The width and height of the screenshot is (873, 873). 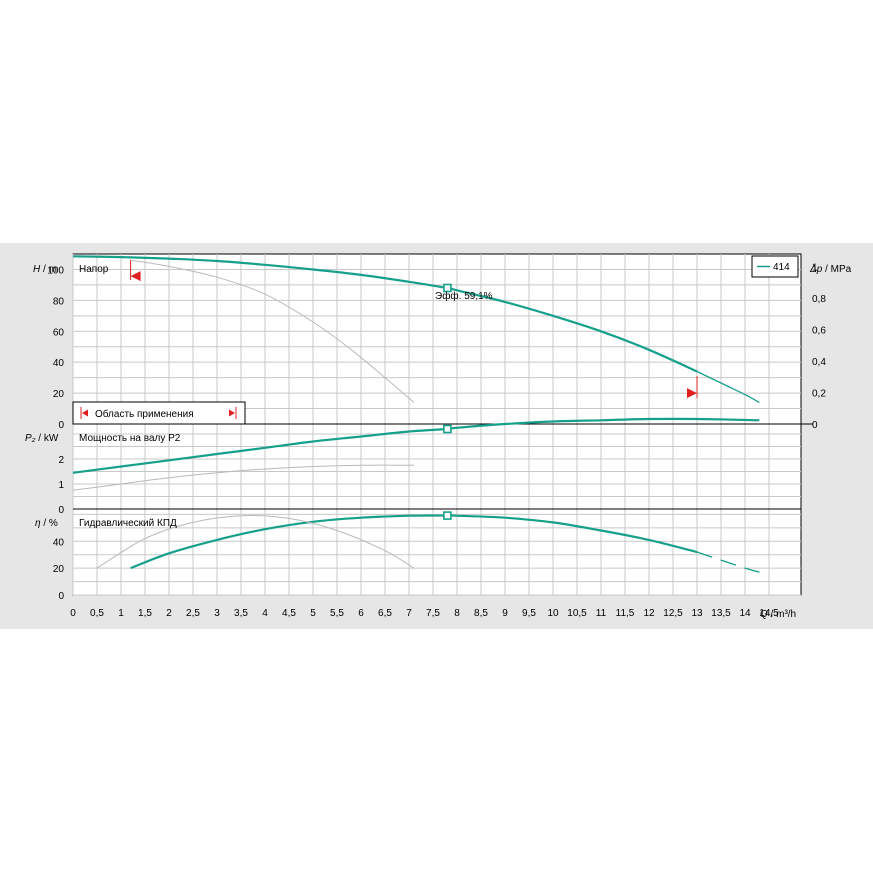 What do you see at coordinates (447, 401) in the screenshot?
I see `operating-points` at bounding box center [447, 401].